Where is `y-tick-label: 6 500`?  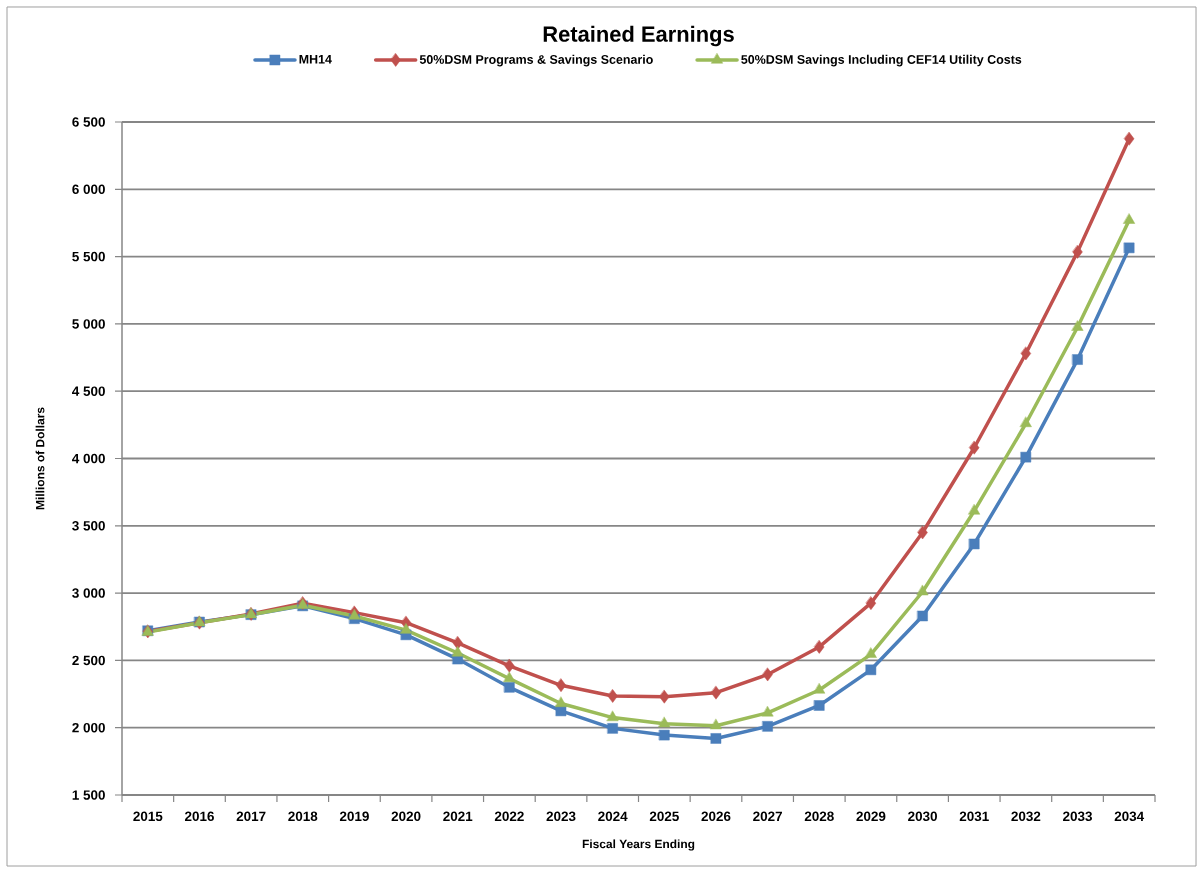 y-tick-label: 6 500 is located at coordinates (88, 122).